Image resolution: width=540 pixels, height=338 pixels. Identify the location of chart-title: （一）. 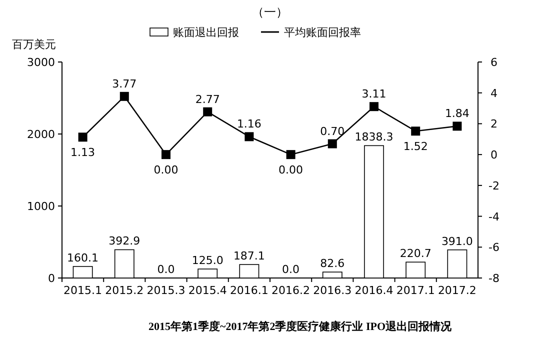
(270, 12).